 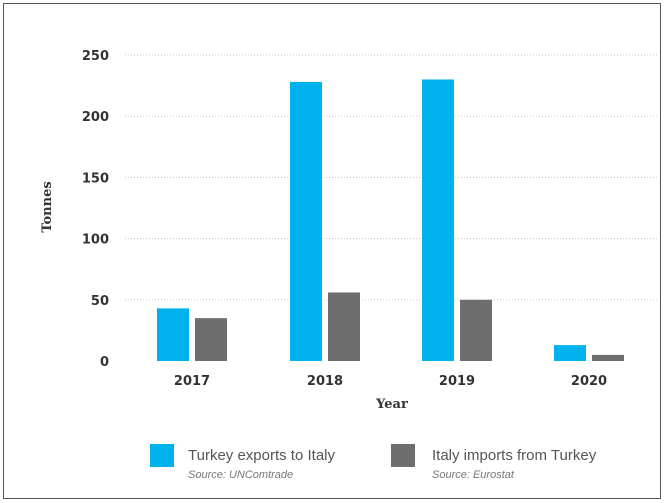 What do you see at coordinates (47, 206) in the screenshot?
I see `y-axis-title: Tonnes` at bounding box center [47, 206].